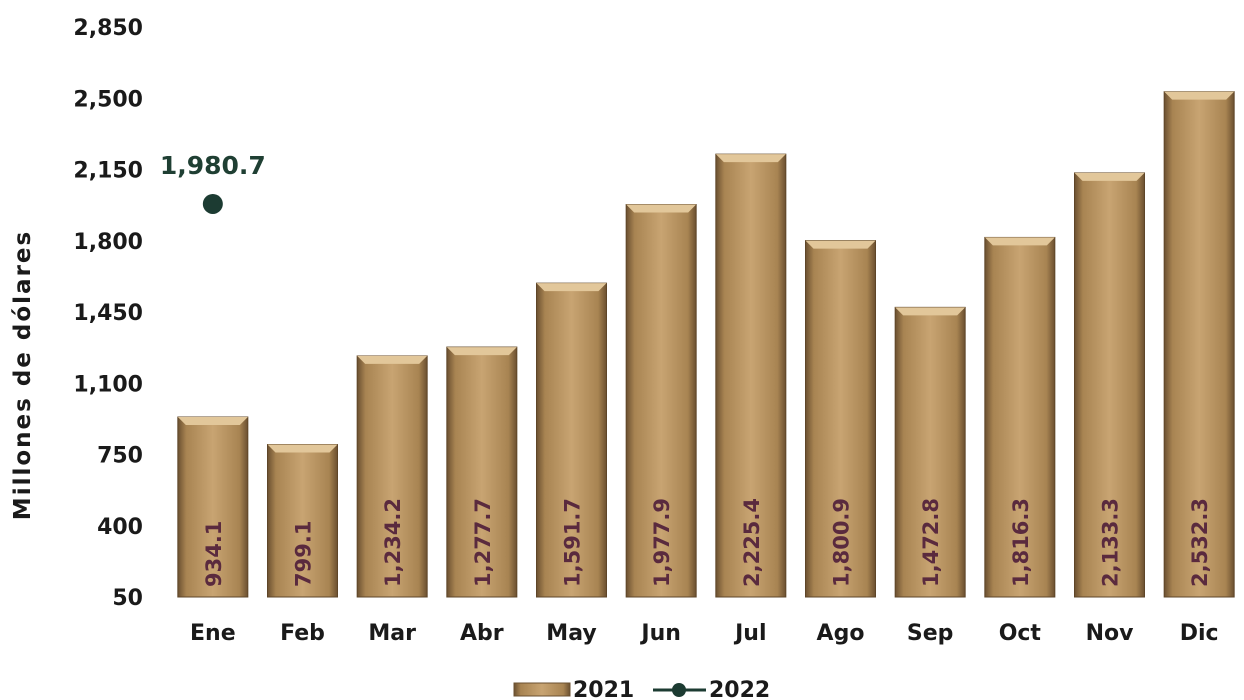 The width and height of the screenshot is (1244, 700). I want to click on x-tick-label: May, so click(571, 633).